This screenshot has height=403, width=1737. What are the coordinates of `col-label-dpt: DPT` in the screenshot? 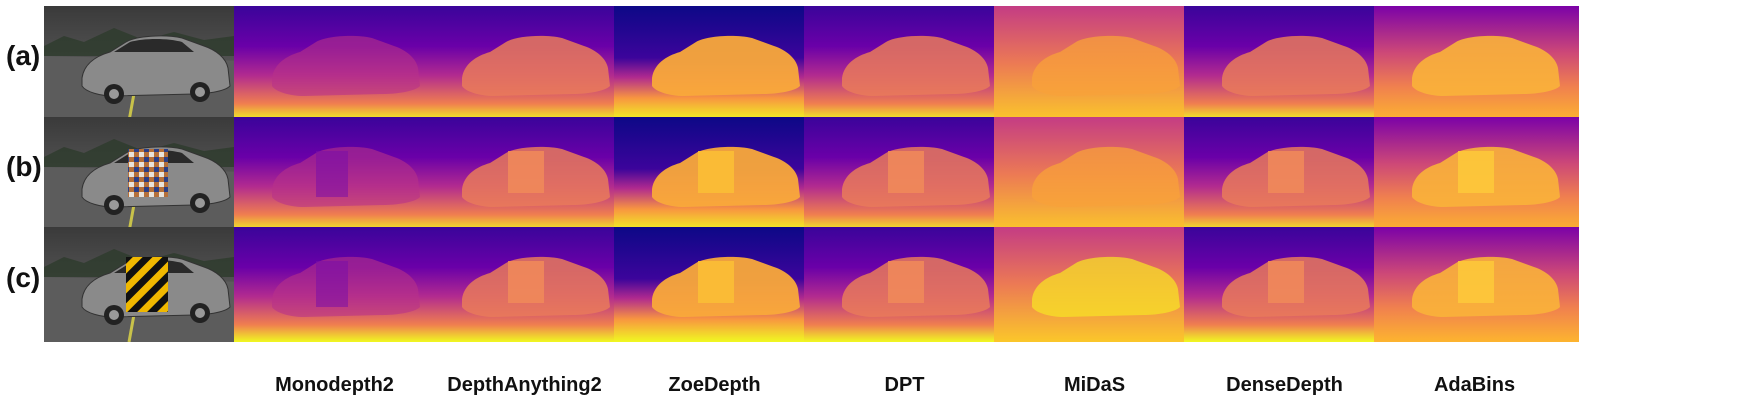 It's located at (904, 385).